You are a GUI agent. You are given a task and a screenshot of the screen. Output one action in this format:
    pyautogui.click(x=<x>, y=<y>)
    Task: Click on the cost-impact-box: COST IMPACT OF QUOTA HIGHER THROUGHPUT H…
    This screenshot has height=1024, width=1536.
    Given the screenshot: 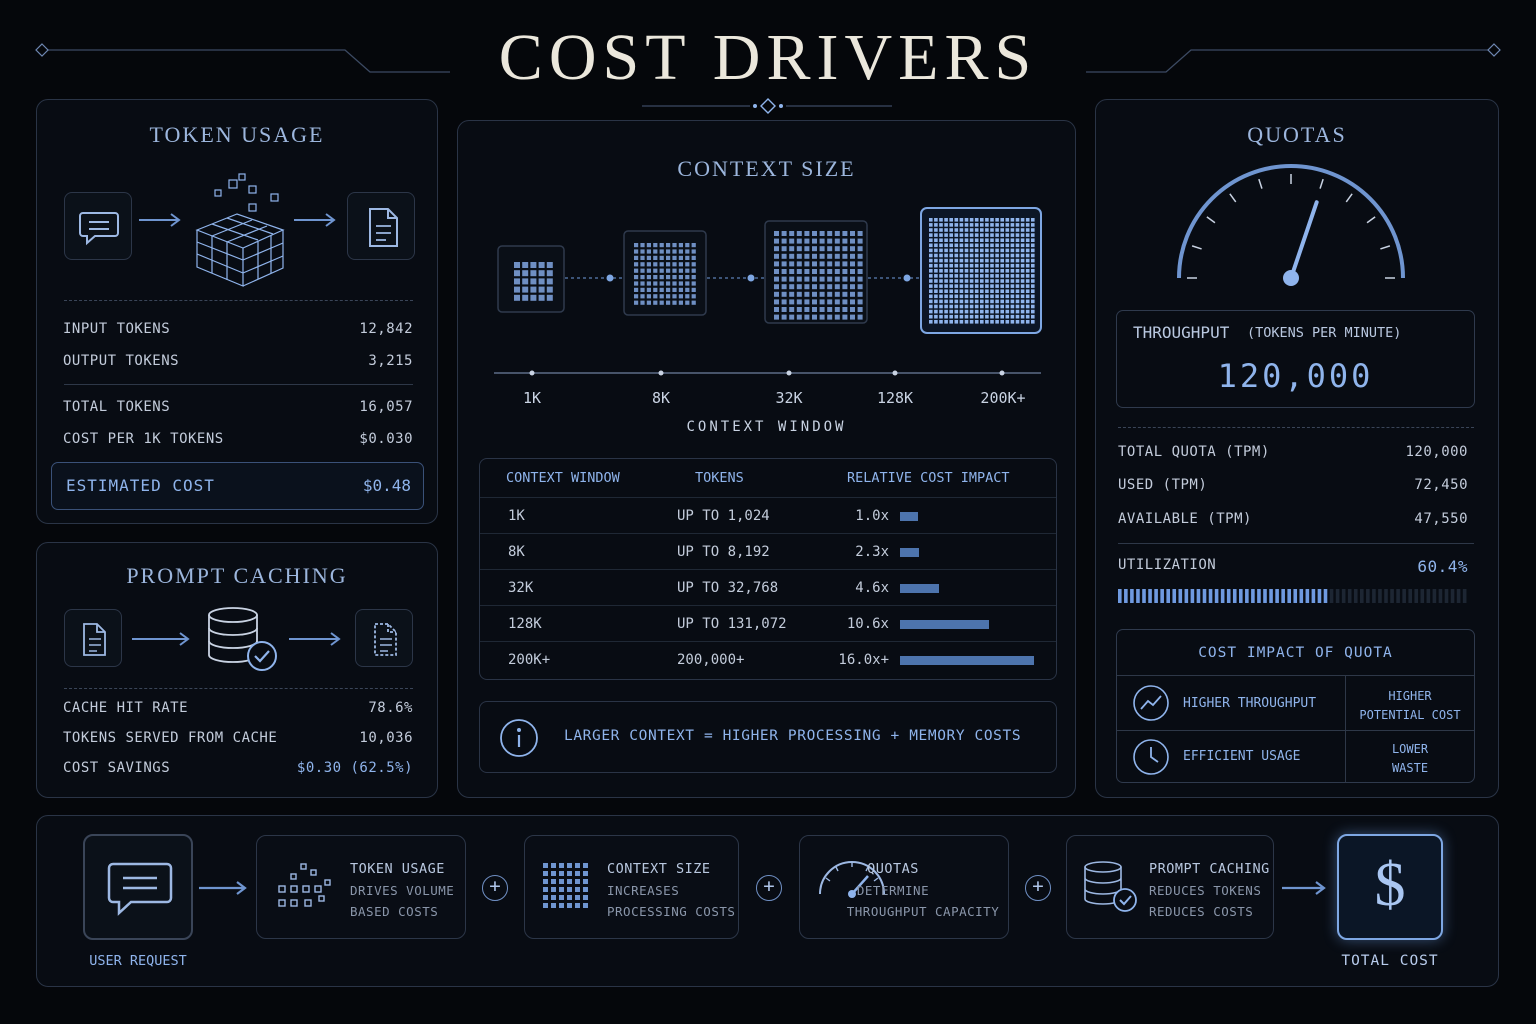 What is the action you would take?
    pyautogui.click(x=1295, y=706)
    